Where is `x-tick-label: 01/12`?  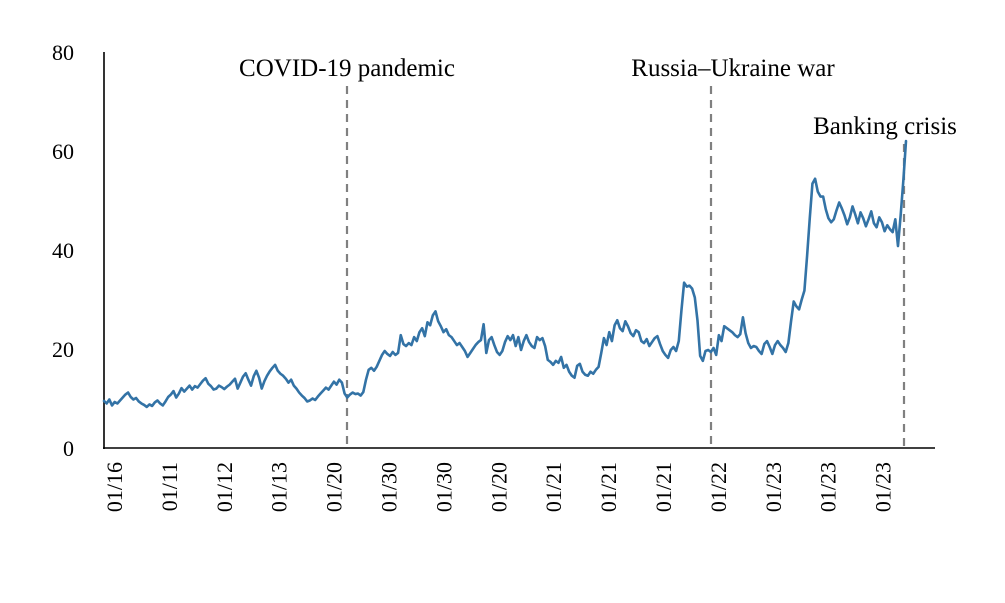
x-tick-label: 01/12 is located at coordinates (224, 487).